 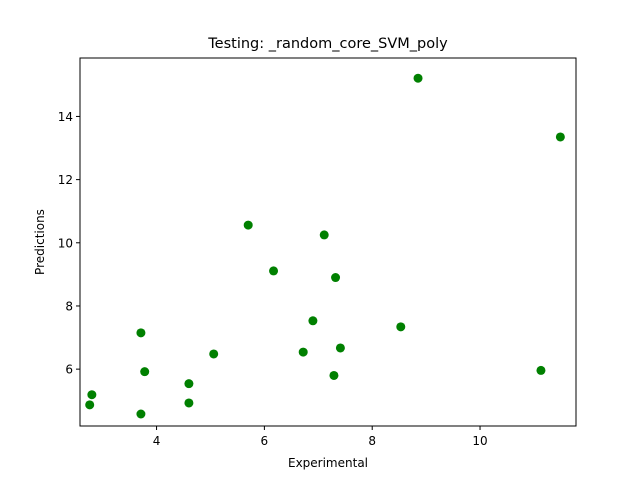 What do you see at coordinates (65, 243) in the screenshot?
I see `y-tick-label: 10` at bounding box center [65, 243].